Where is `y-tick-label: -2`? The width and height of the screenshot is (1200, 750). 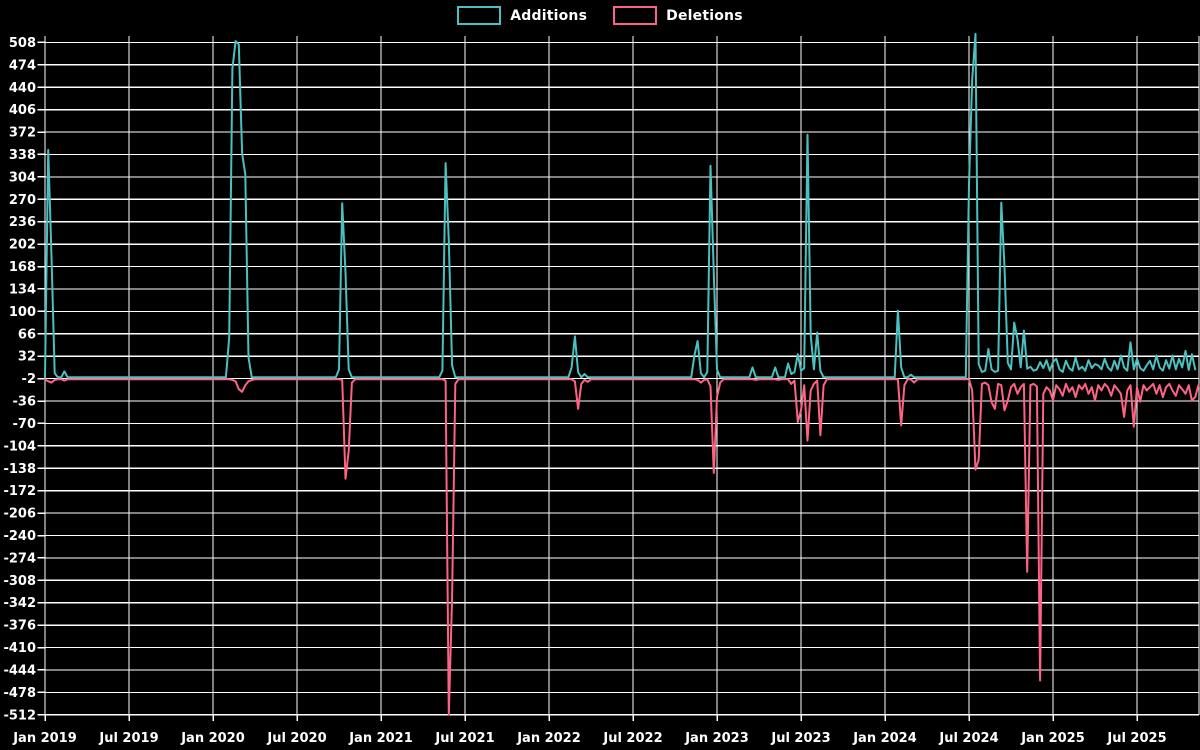
y-tick-label: -2 is located at coordinates (29, 379).